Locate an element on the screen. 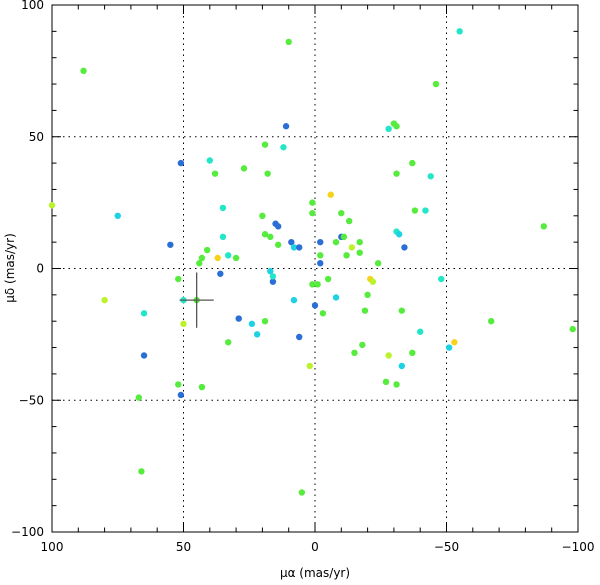  y-tick-label: 100 is located at coordinates (32, 6).